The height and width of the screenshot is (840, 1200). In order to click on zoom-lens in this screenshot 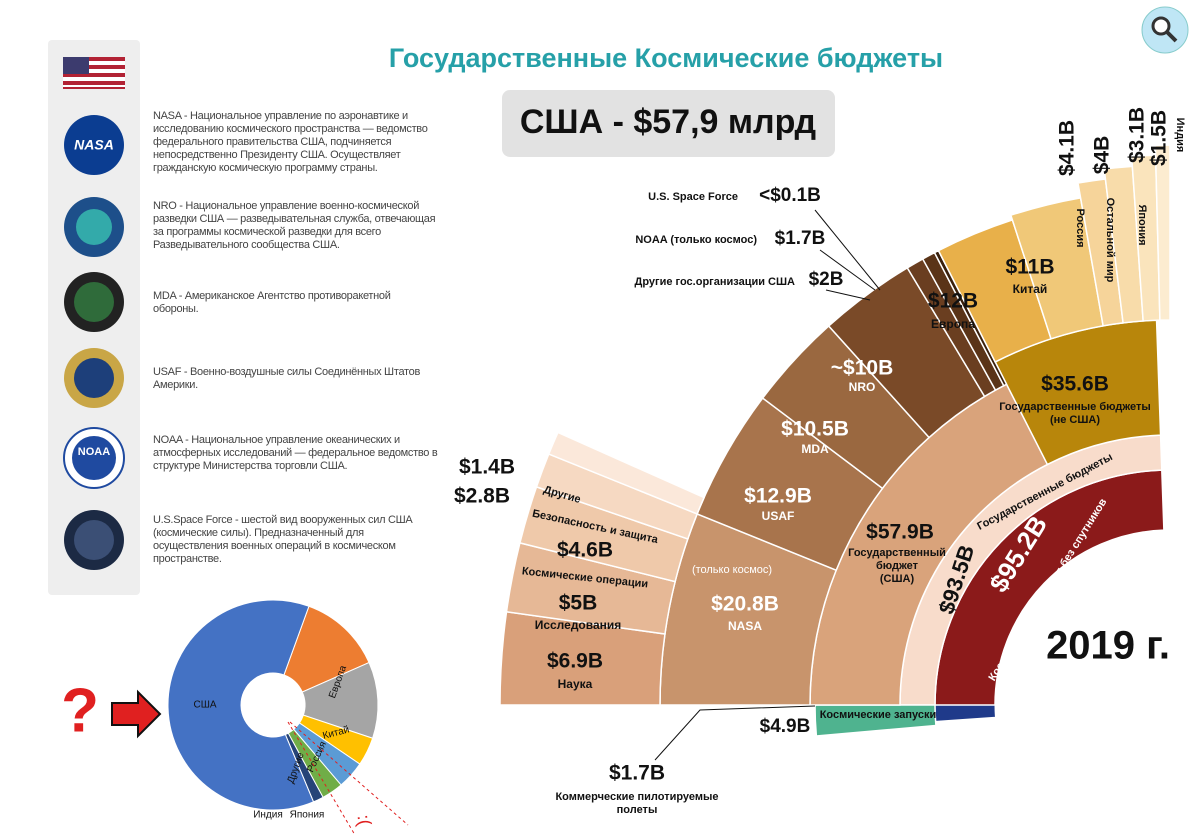, I will do `click(1161, 26)`.